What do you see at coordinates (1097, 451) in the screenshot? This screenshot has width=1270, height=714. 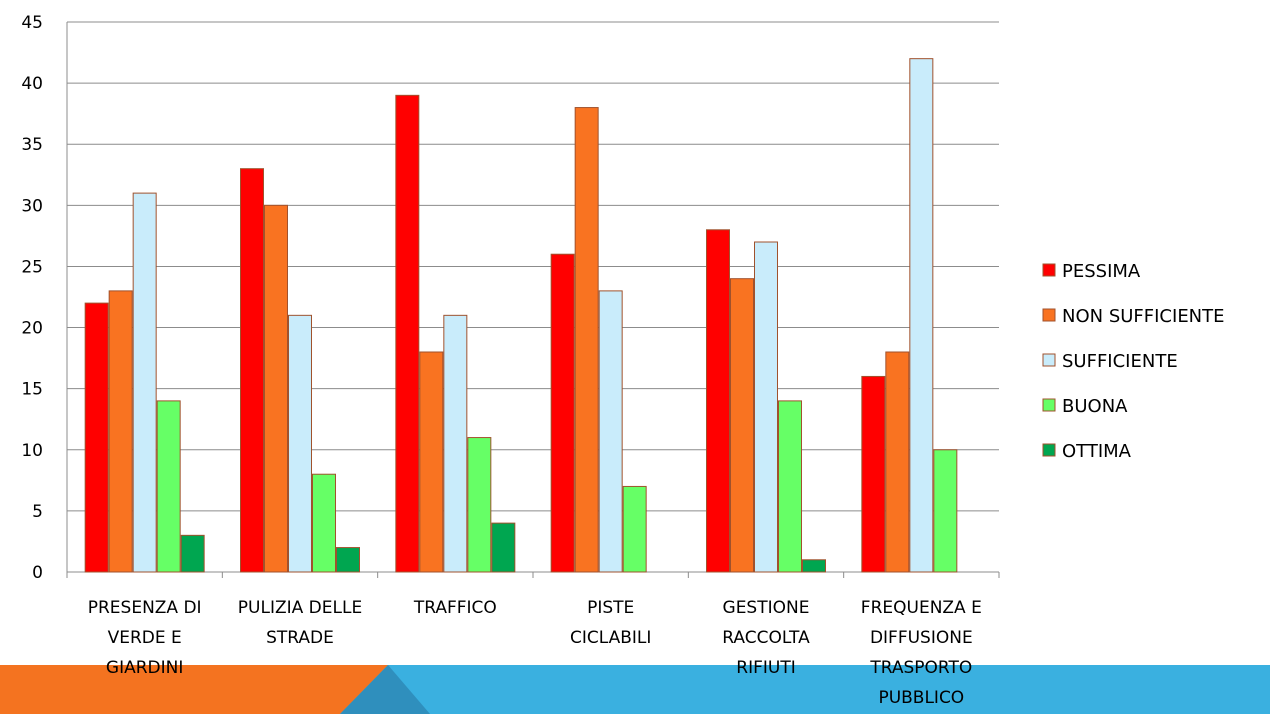 I see `legend-label: OTTIMA` at bounding box center [1097, 451].